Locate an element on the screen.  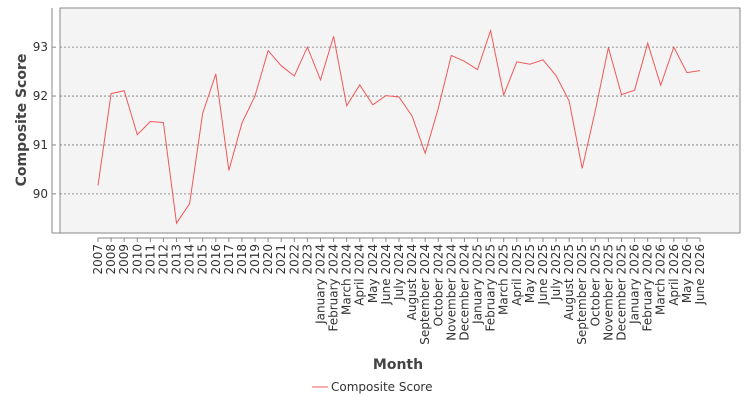
x-tick-label-16: 2023 is located at coordinates (307, 259).